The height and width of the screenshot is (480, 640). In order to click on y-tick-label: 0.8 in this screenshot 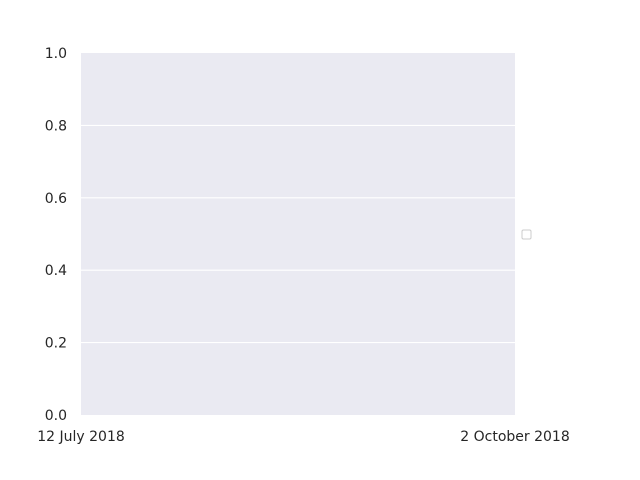, I will do `click(56, 126)`.